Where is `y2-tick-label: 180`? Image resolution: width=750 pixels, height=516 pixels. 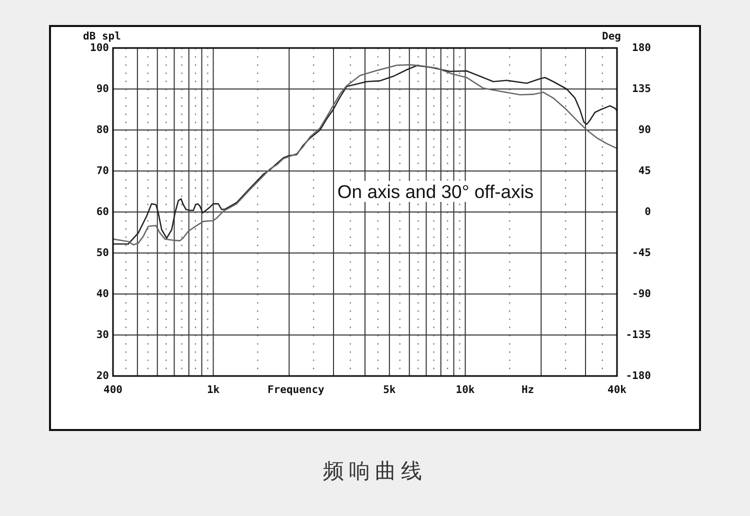
y2-tick-label: 180 is located at coordinates (641, 48).